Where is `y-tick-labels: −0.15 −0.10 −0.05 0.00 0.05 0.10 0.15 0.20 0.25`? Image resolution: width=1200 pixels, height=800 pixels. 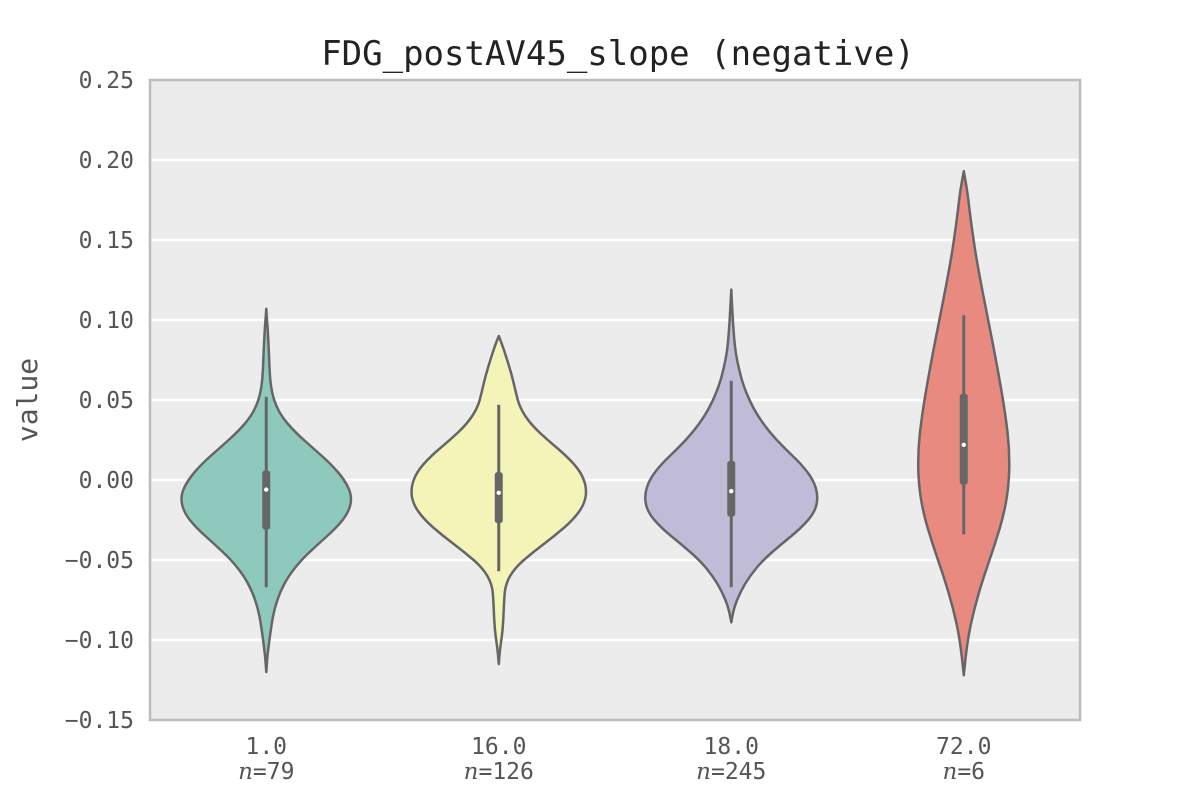
y-tick-labels: −0.15 −0.10 −0.05 0.00 0.05 0.10 0.15 0.20 0.25 is located at coordinates (99, 401).